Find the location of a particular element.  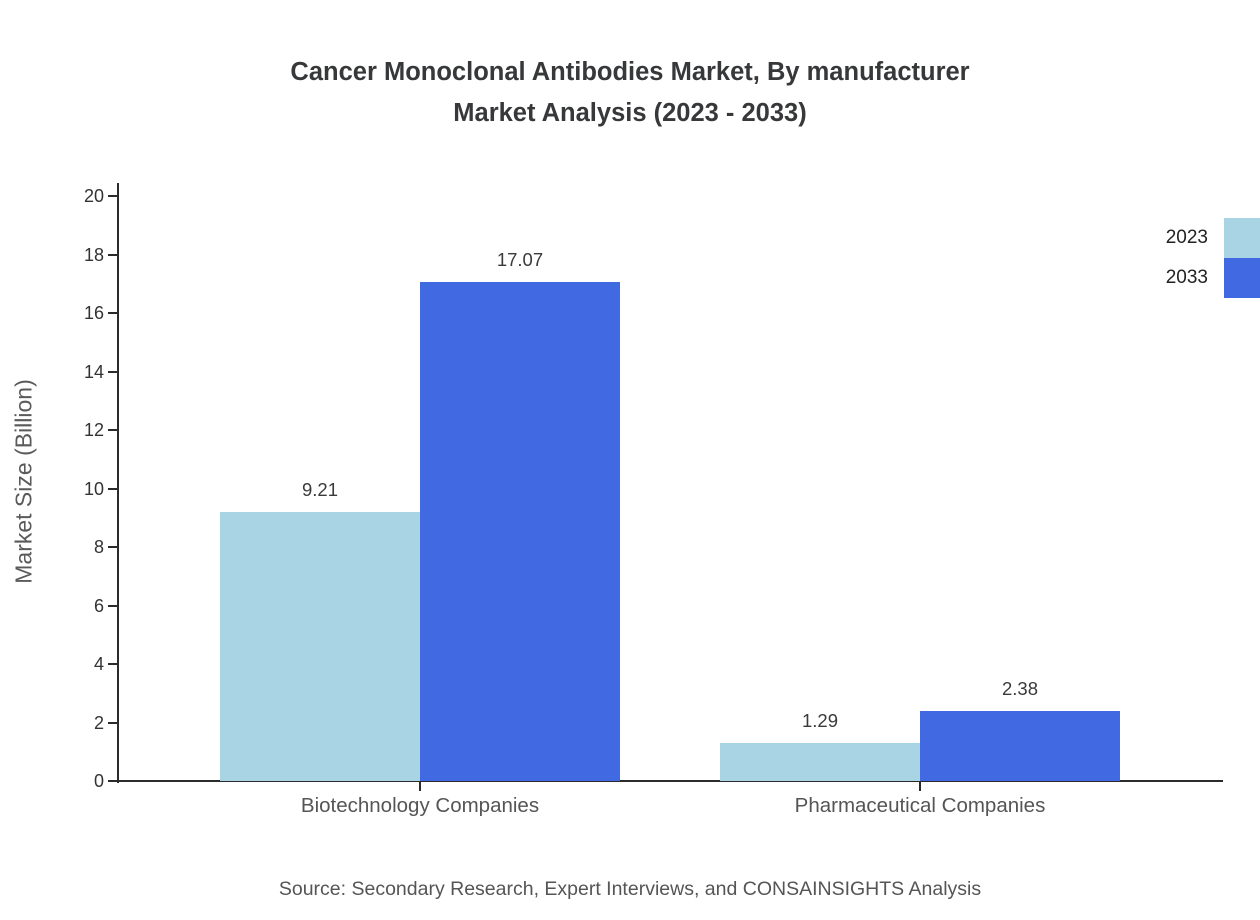

y-tick-label: 2 is located at coordinates (98, 722).